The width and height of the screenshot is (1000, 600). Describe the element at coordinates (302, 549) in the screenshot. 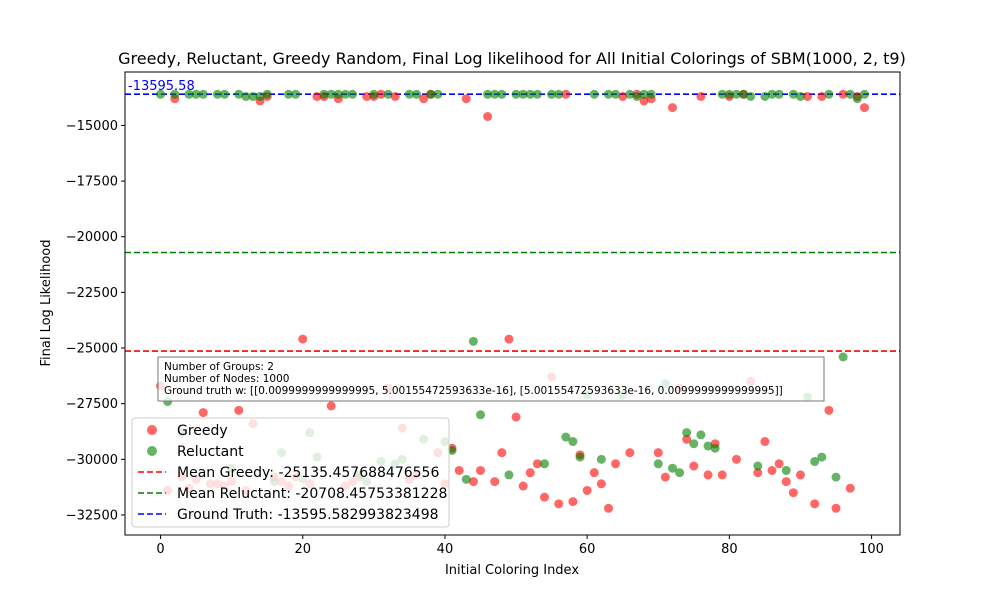

I see `x-tick-label-20: 20` at that location.